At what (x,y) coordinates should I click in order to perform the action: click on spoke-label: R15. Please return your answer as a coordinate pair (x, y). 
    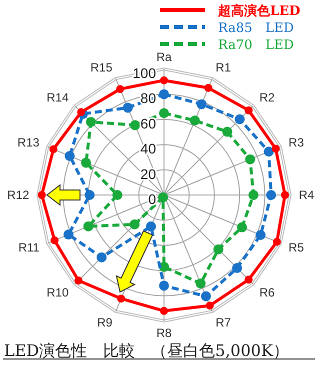
    Looking at the image, I should click on (101, 67).